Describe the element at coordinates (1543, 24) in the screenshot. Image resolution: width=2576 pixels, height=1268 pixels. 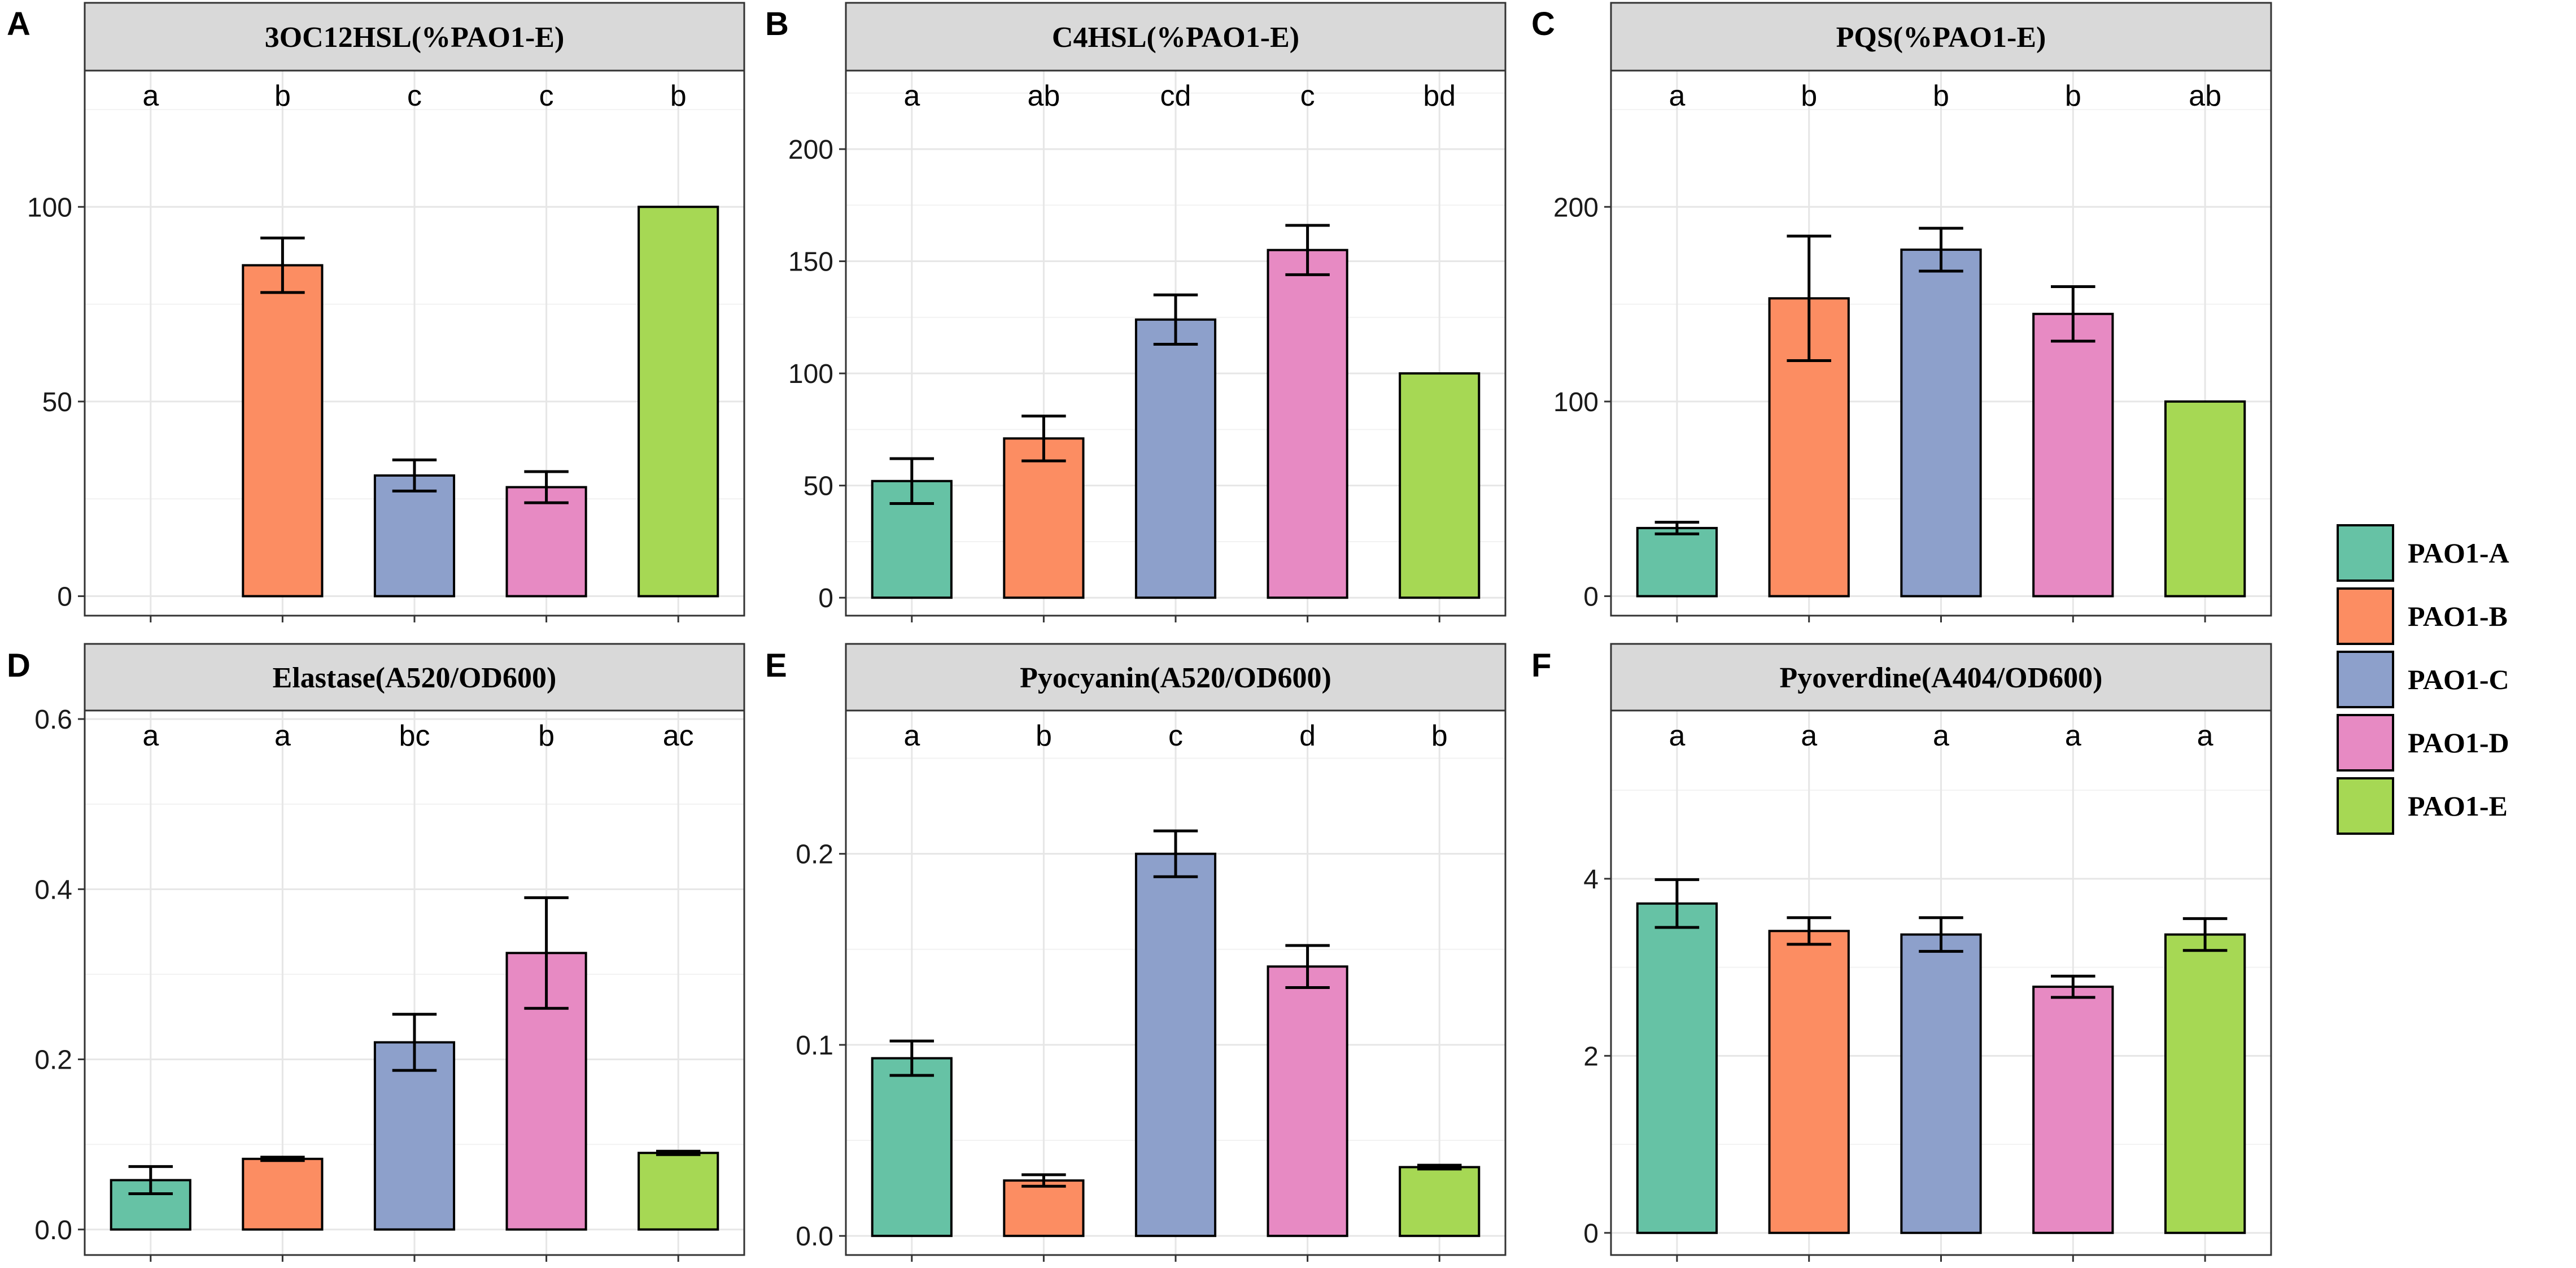
I see `panel-letter: C` at that location.